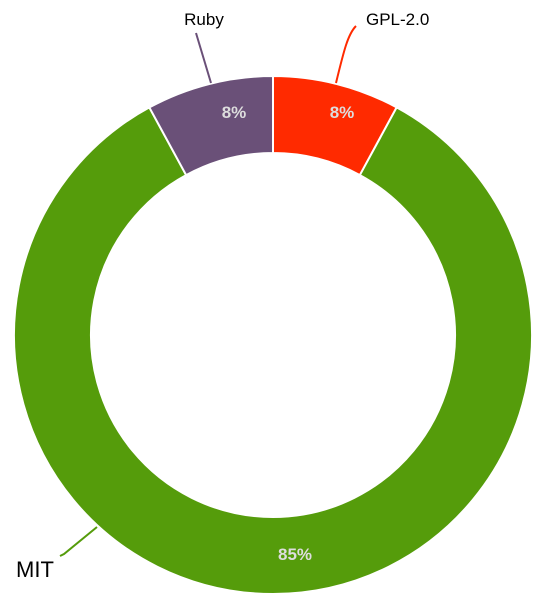 The width and height of the screenshot is (538, 601). I want to click on slice-label-mit: 85%, so click(295, 554).